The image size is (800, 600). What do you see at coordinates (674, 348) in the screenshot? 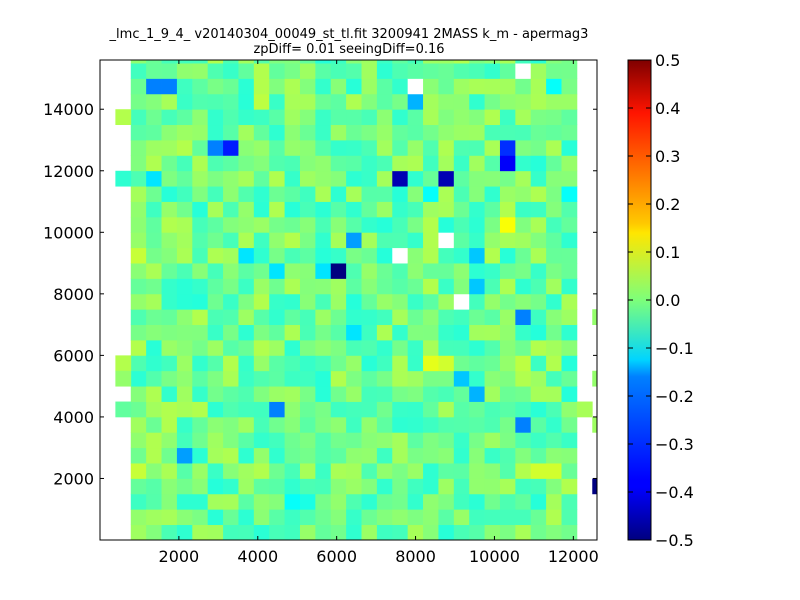
I see `colorbar-tick-label: −0.1` at bounding box center [674, 348].